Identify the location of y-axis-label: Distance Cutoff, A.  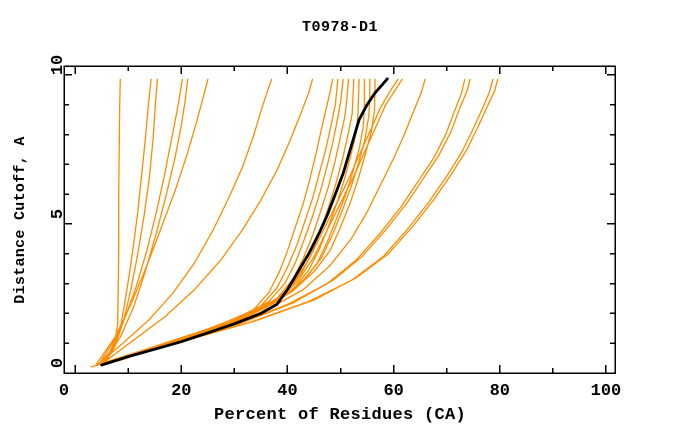
(20, 219).